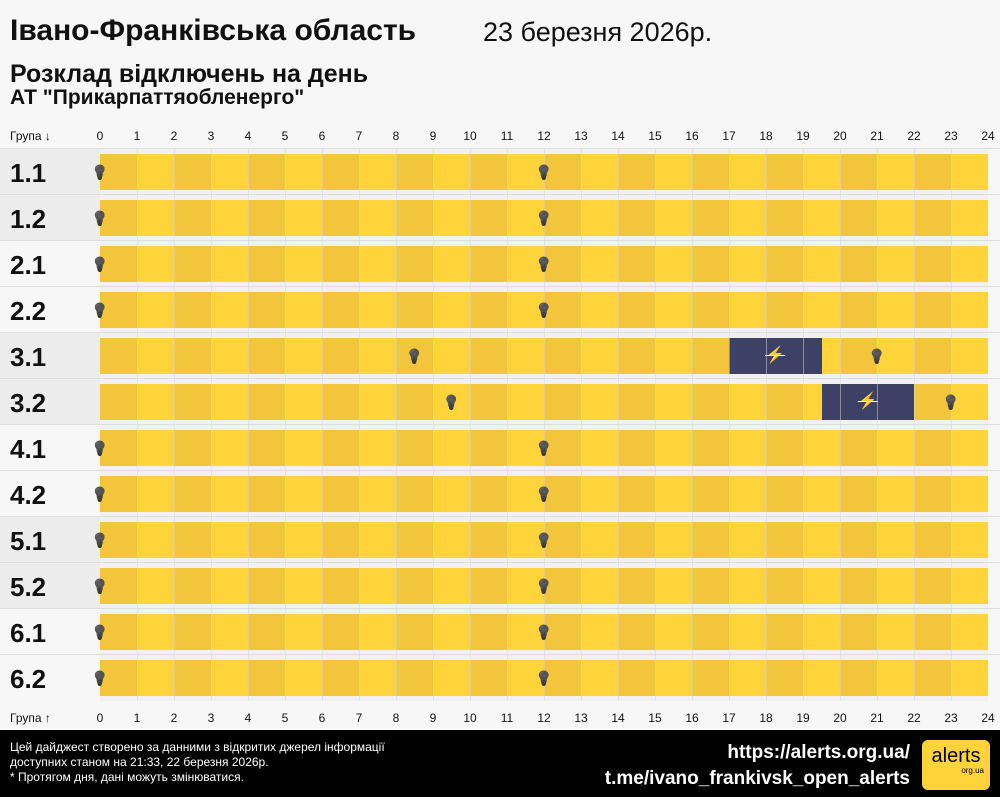 This screenshot has height=797, width=1000. I want to click on hour-tick: 1, so click(137, 136).